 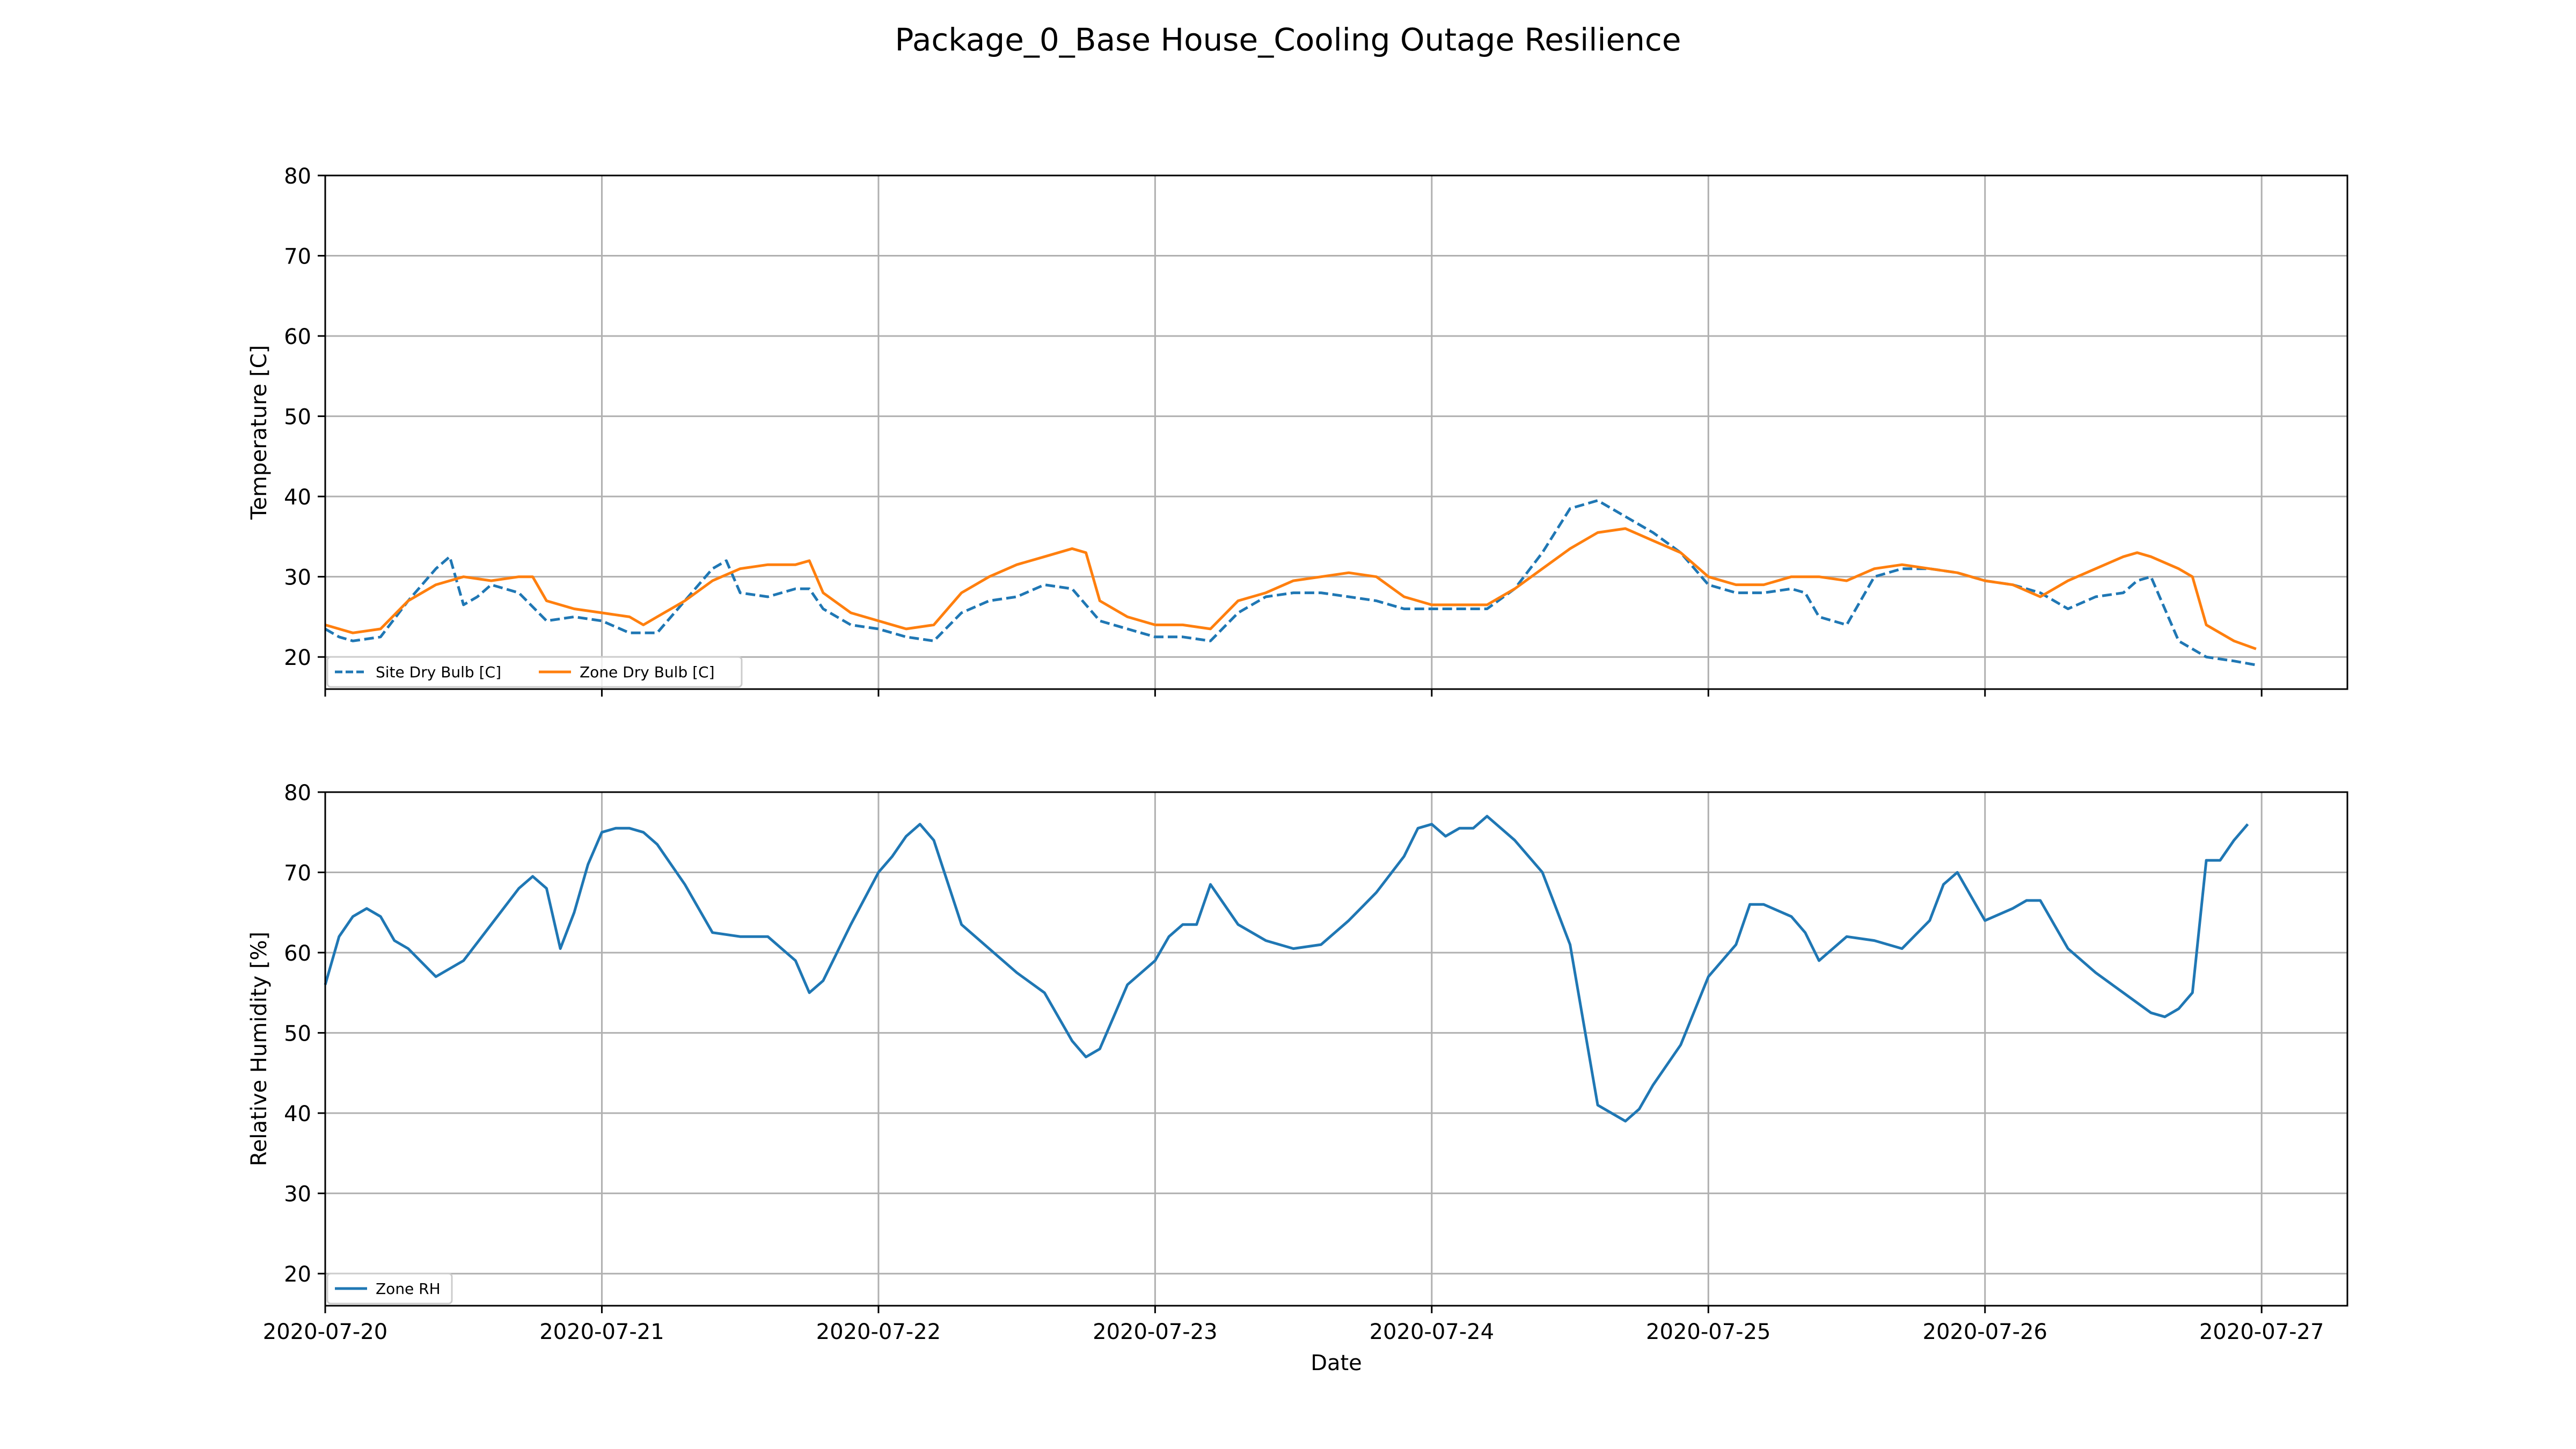 I want to click on temperature-series, so click(x=1290, y=583).